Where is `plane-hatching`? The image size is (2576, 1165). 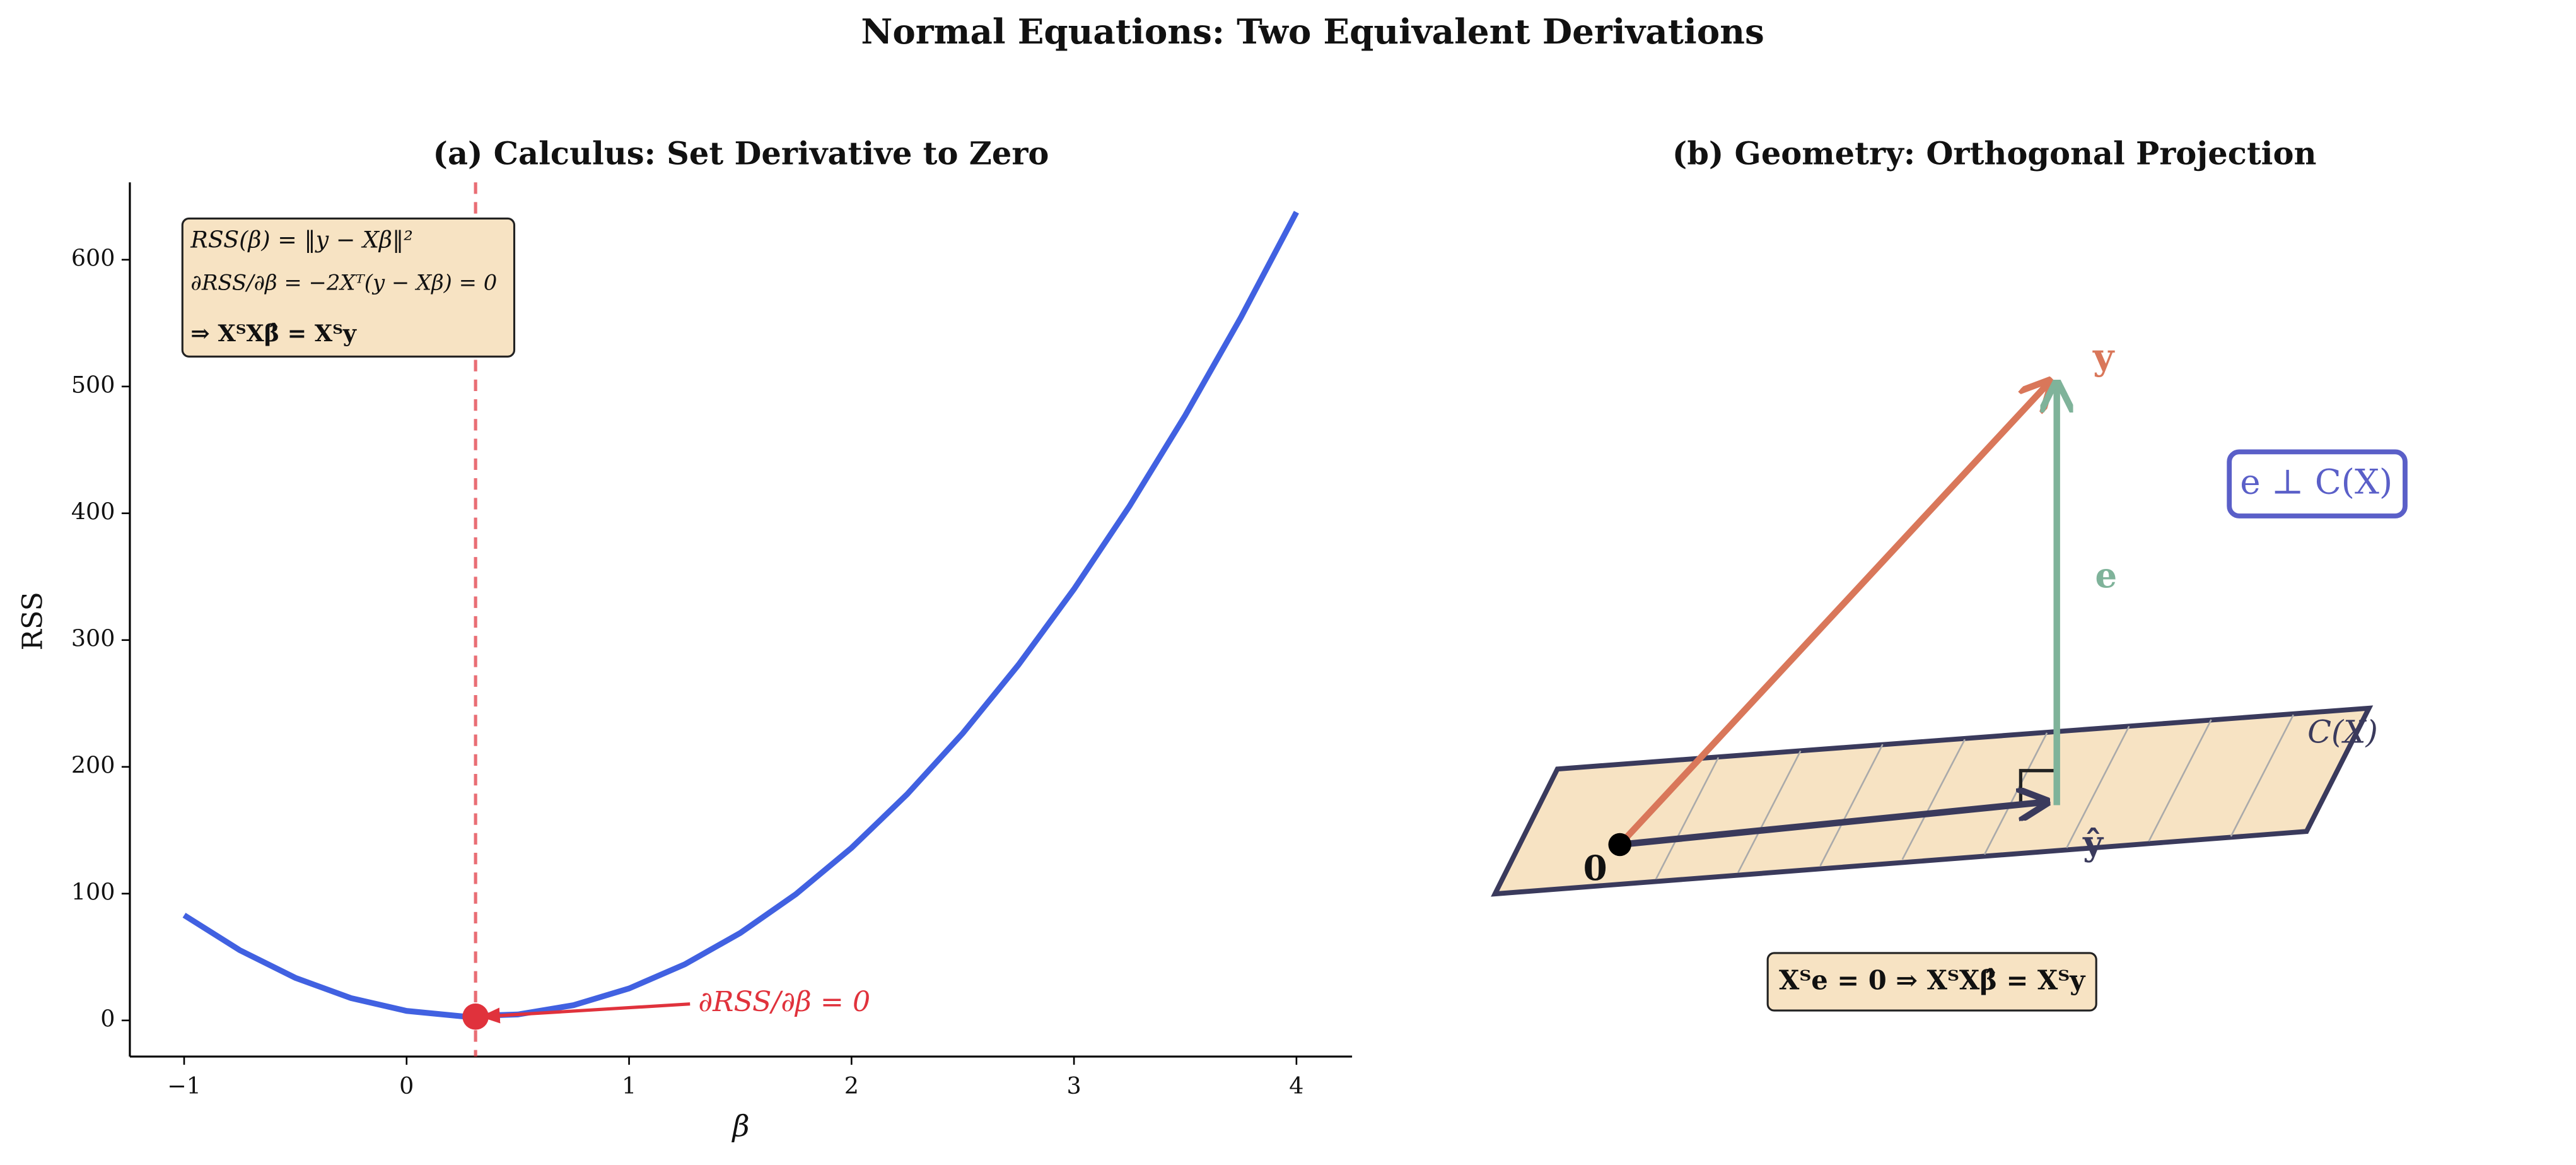
plane-hatching is located at coordinates (1975, 797).